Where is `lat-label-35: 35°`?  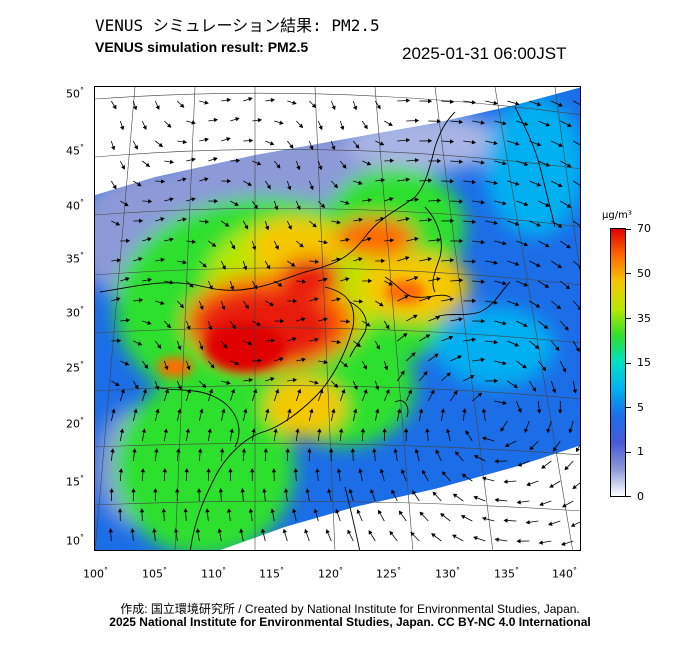
lat-label-35: 35° is located at coordinates (75, 258).